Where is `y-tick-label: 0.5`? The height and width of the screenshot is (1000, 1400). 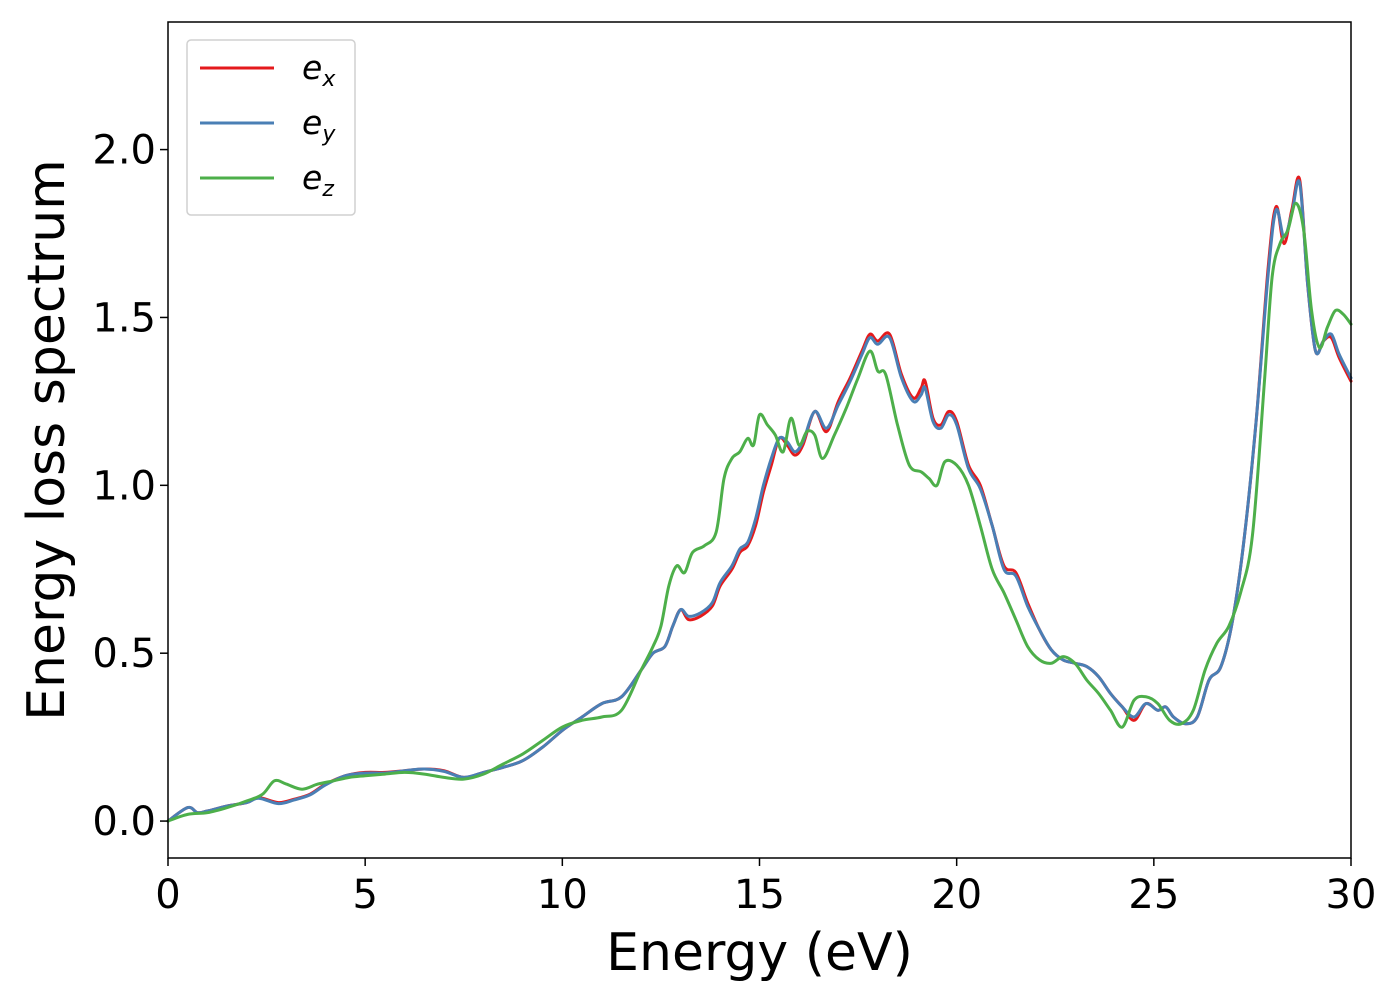 y-tick-label: 0.5 is located at coordinates (124, 654).